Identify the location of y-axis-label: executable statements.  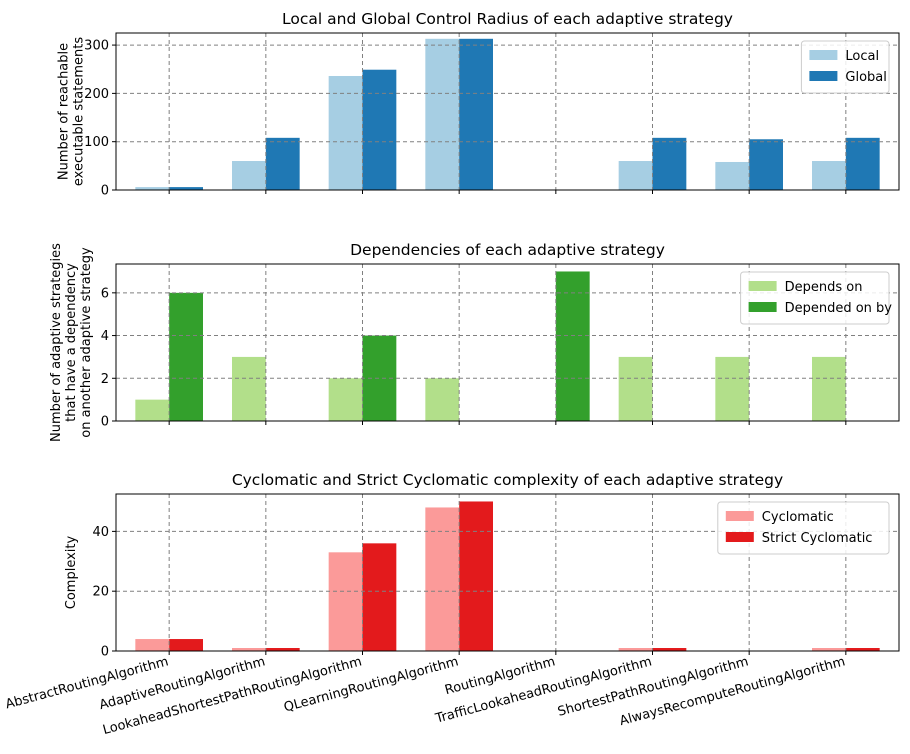
(79, 111).